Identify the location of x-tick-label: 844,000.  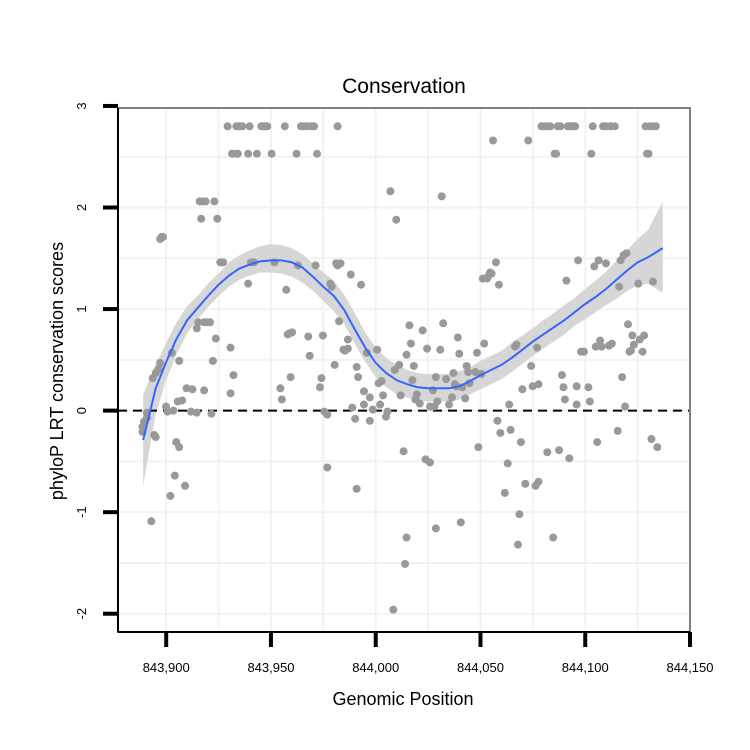
(375, 667).